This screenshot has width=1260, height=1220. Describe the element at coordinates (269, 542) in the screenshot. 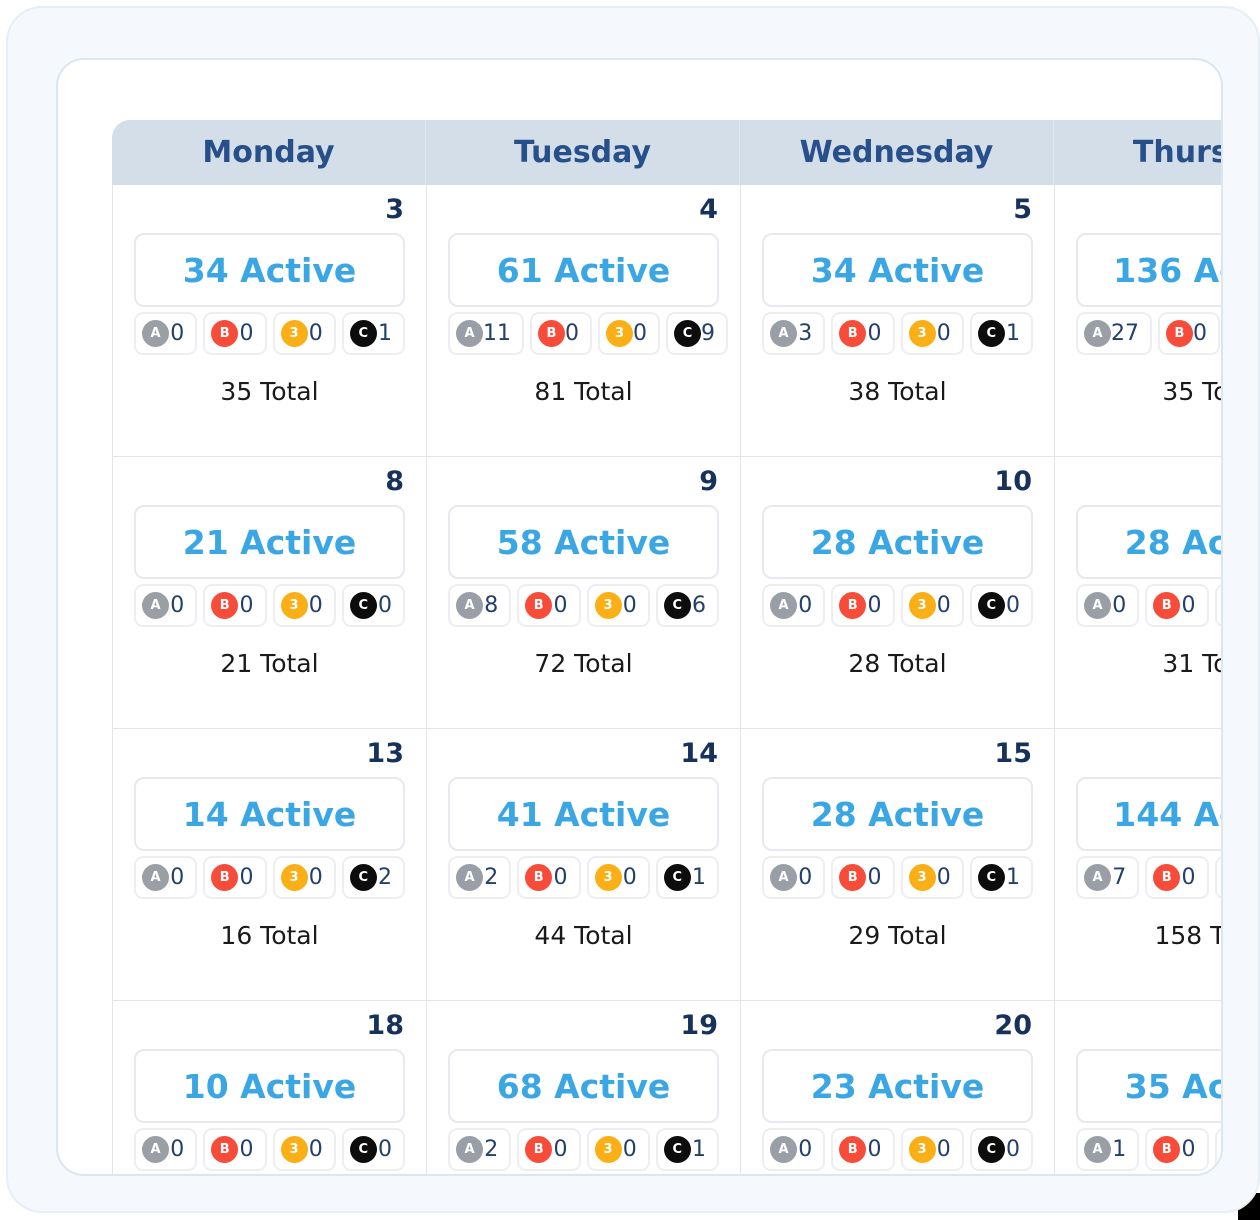

I see `active-count-button: 21 Active` at that location.